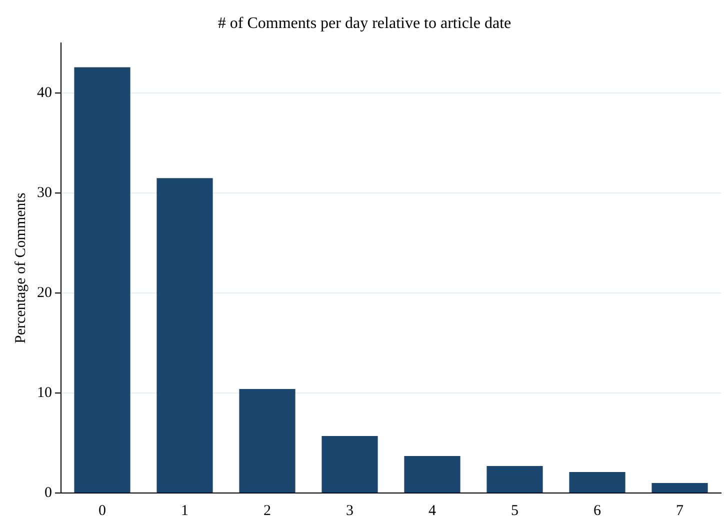 The image size is (727, 527). I want to click on x-tick-label: 1, so click(184, 510).